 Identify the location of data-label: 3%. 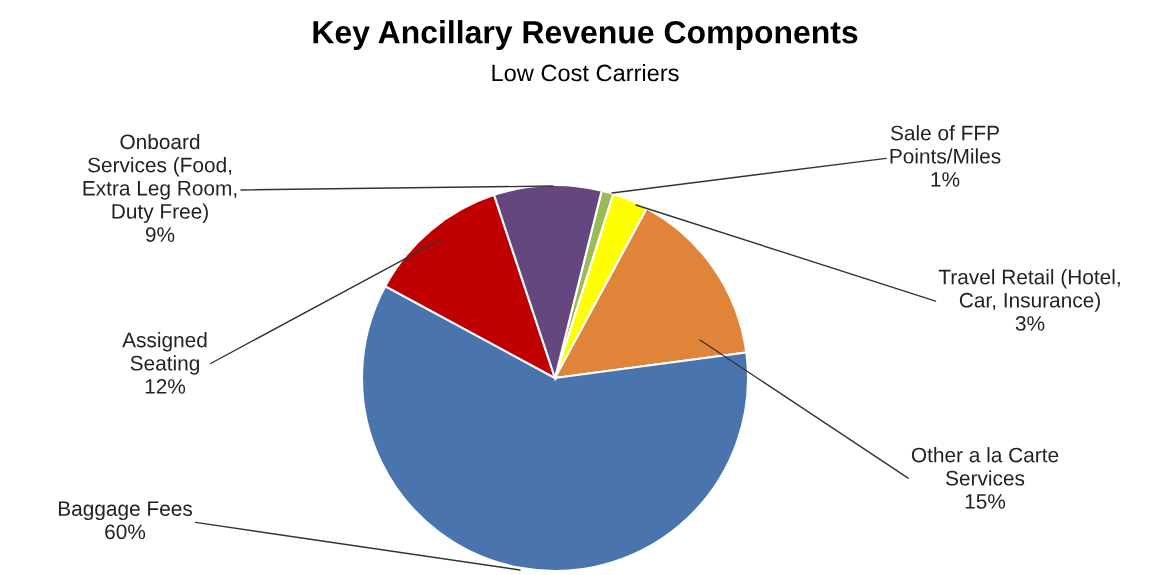
(1030, 323).